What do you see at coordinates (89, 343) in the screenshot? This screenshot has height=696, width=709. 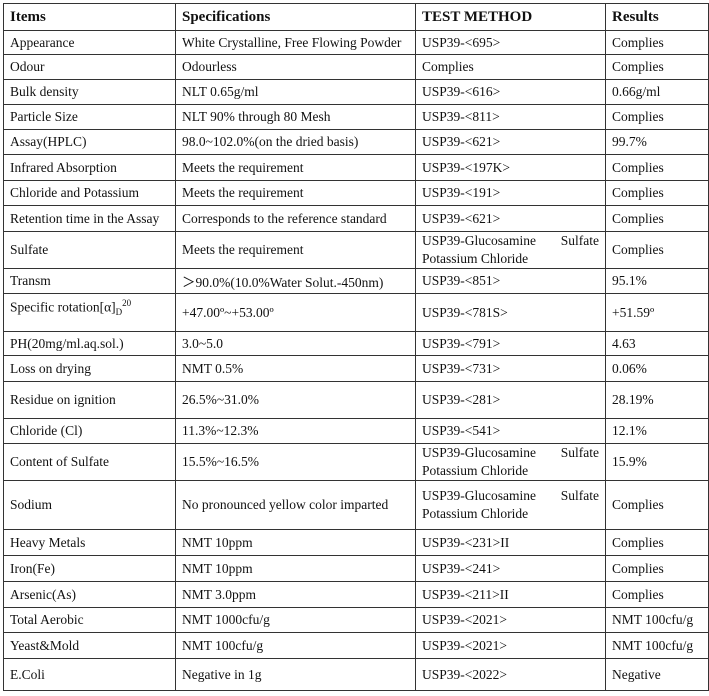 I see `item-cell: PH(20mg/ml.aq.sol.)` at bounding box center [89, 343].